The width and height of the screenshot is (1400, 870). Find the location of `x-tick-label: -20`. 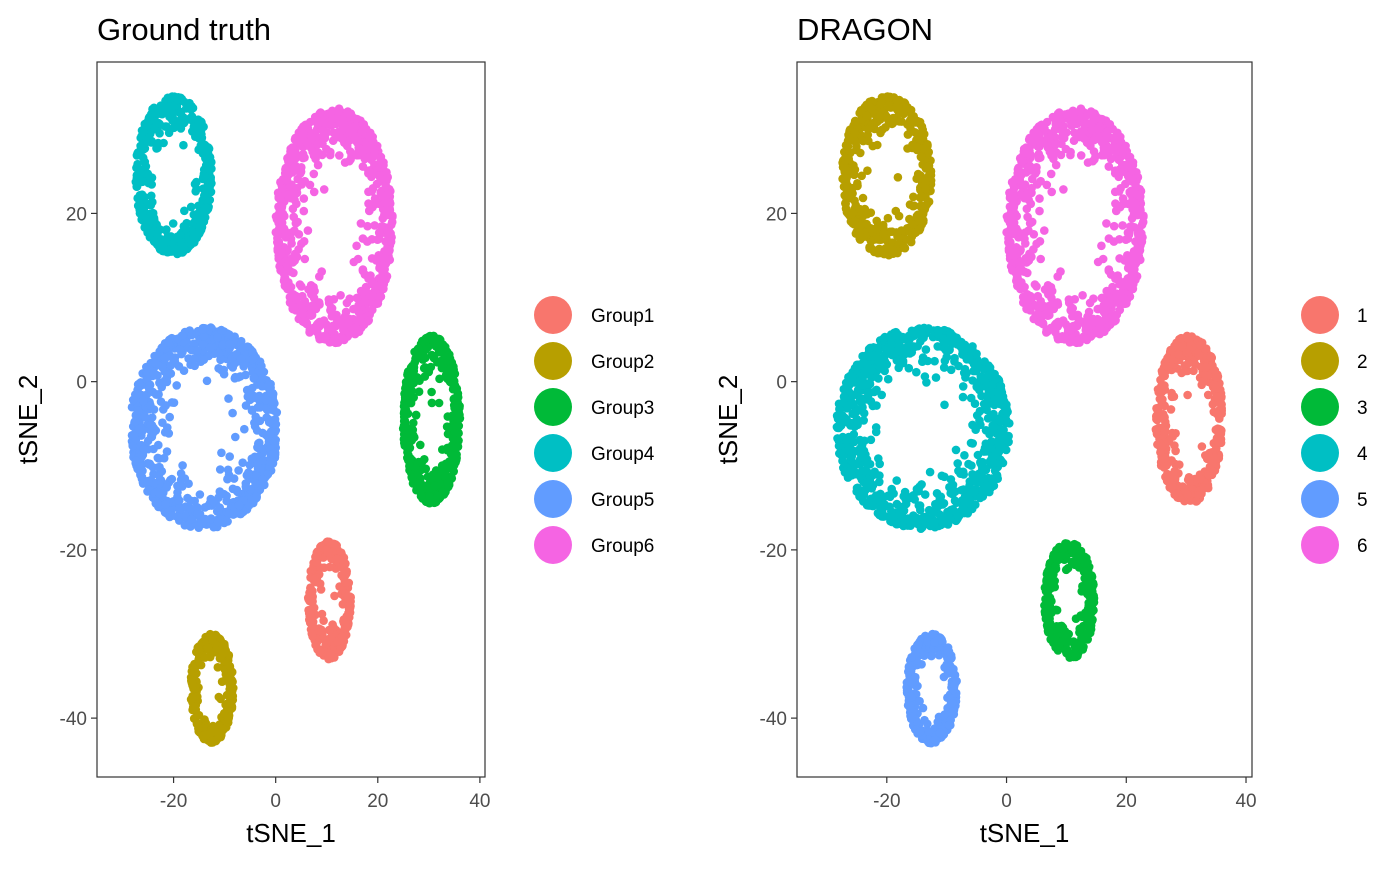

x-tick-label: -20 is located at coordinates (173, 801).